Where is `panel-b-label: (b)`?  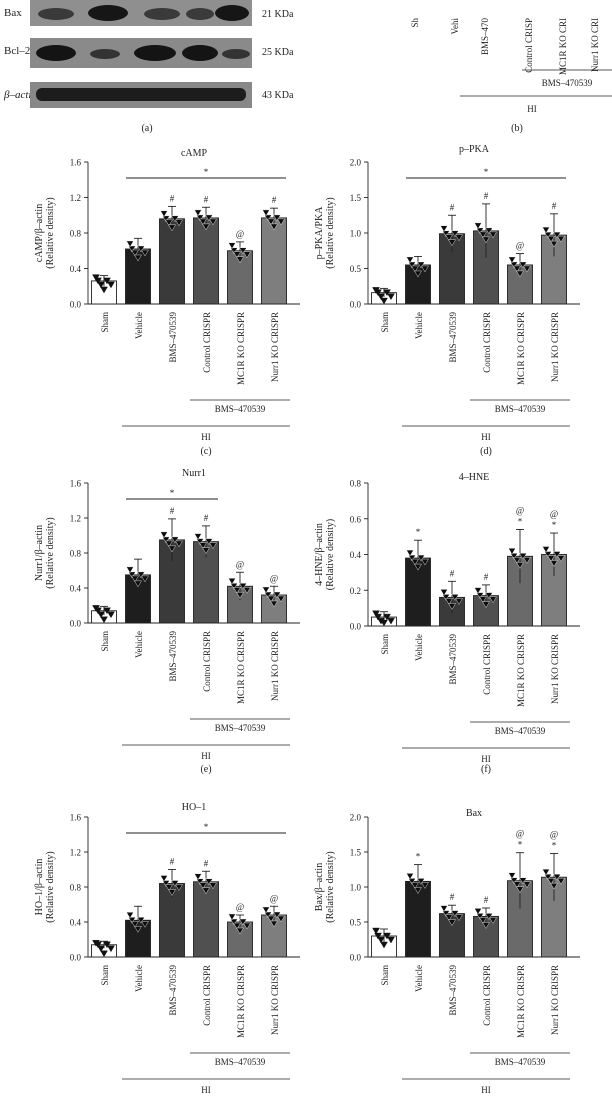 panel-b-label: (b) is located at coordinates (517, 128).